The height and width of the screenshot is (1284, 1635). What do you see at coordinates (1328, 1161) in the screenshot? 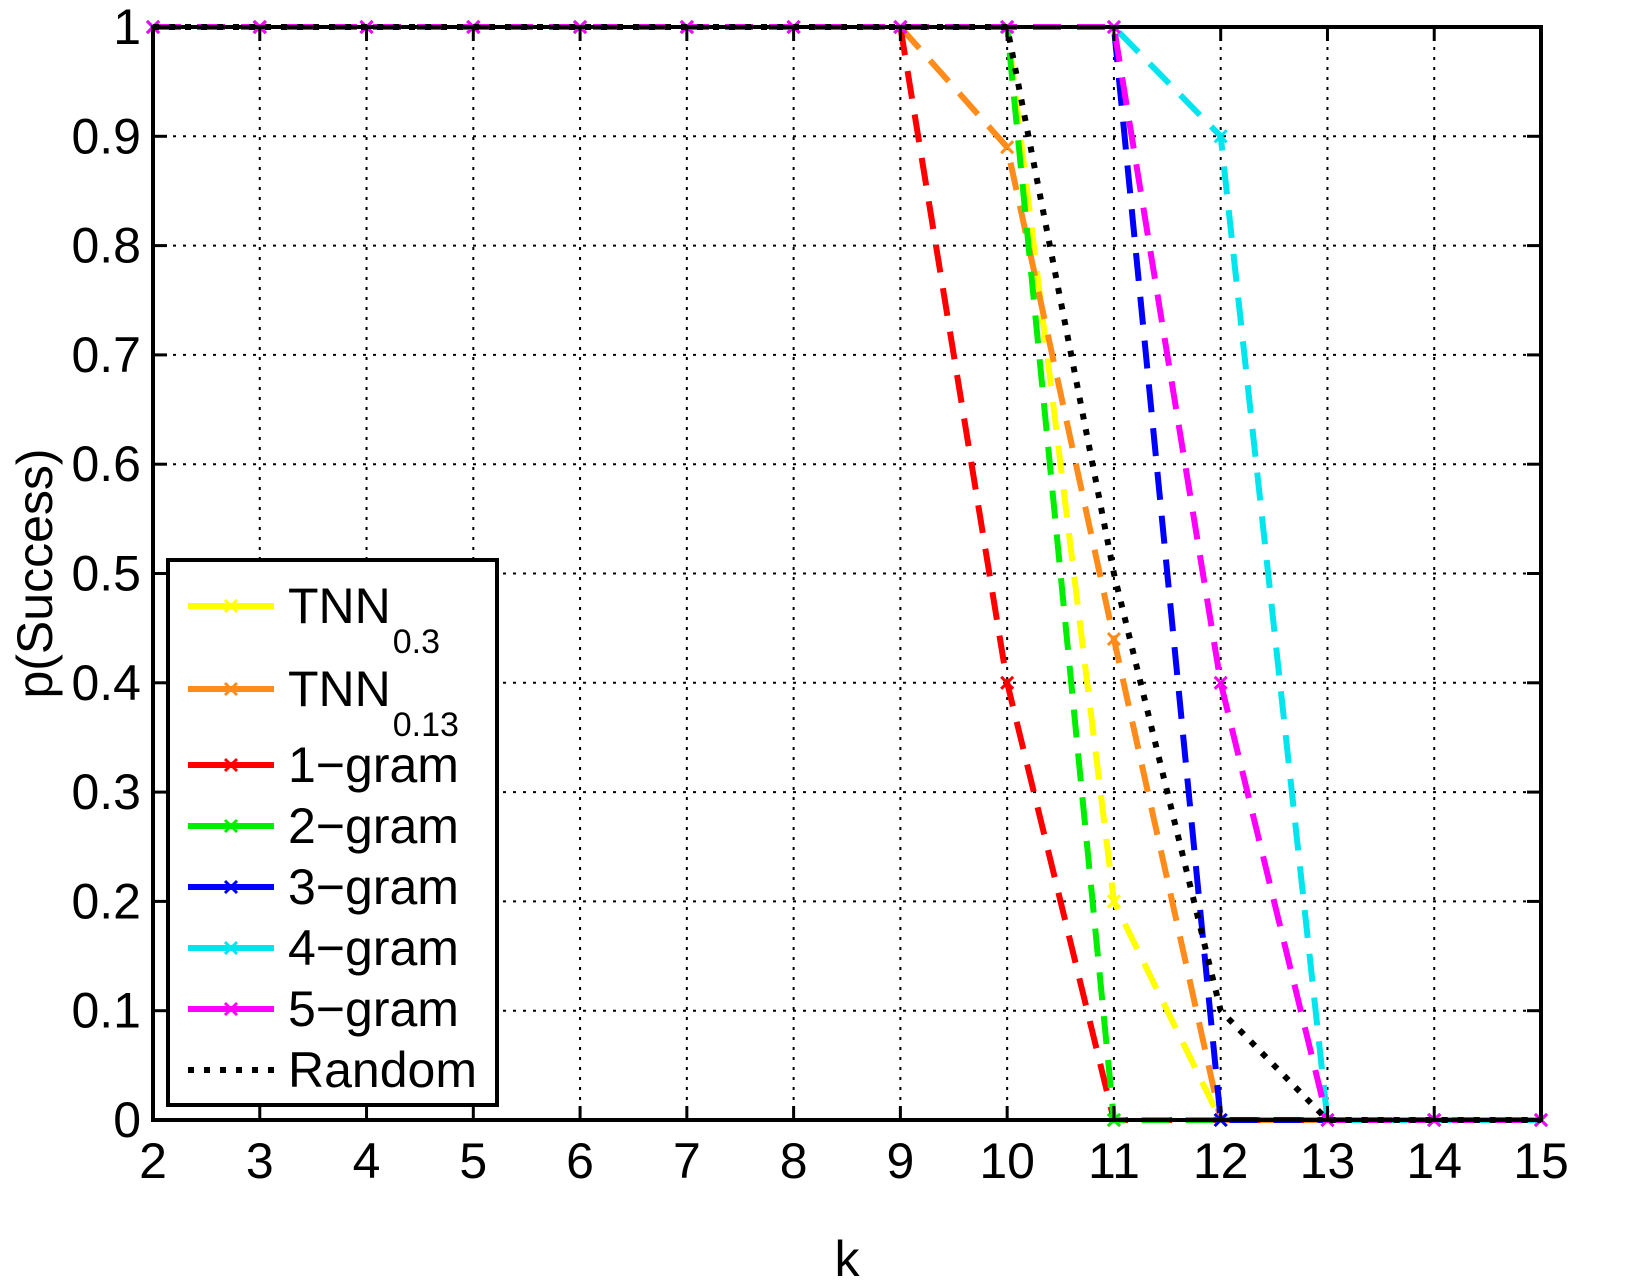
I see `x-tick-label: 13` at bounding box center [1328, 1161].